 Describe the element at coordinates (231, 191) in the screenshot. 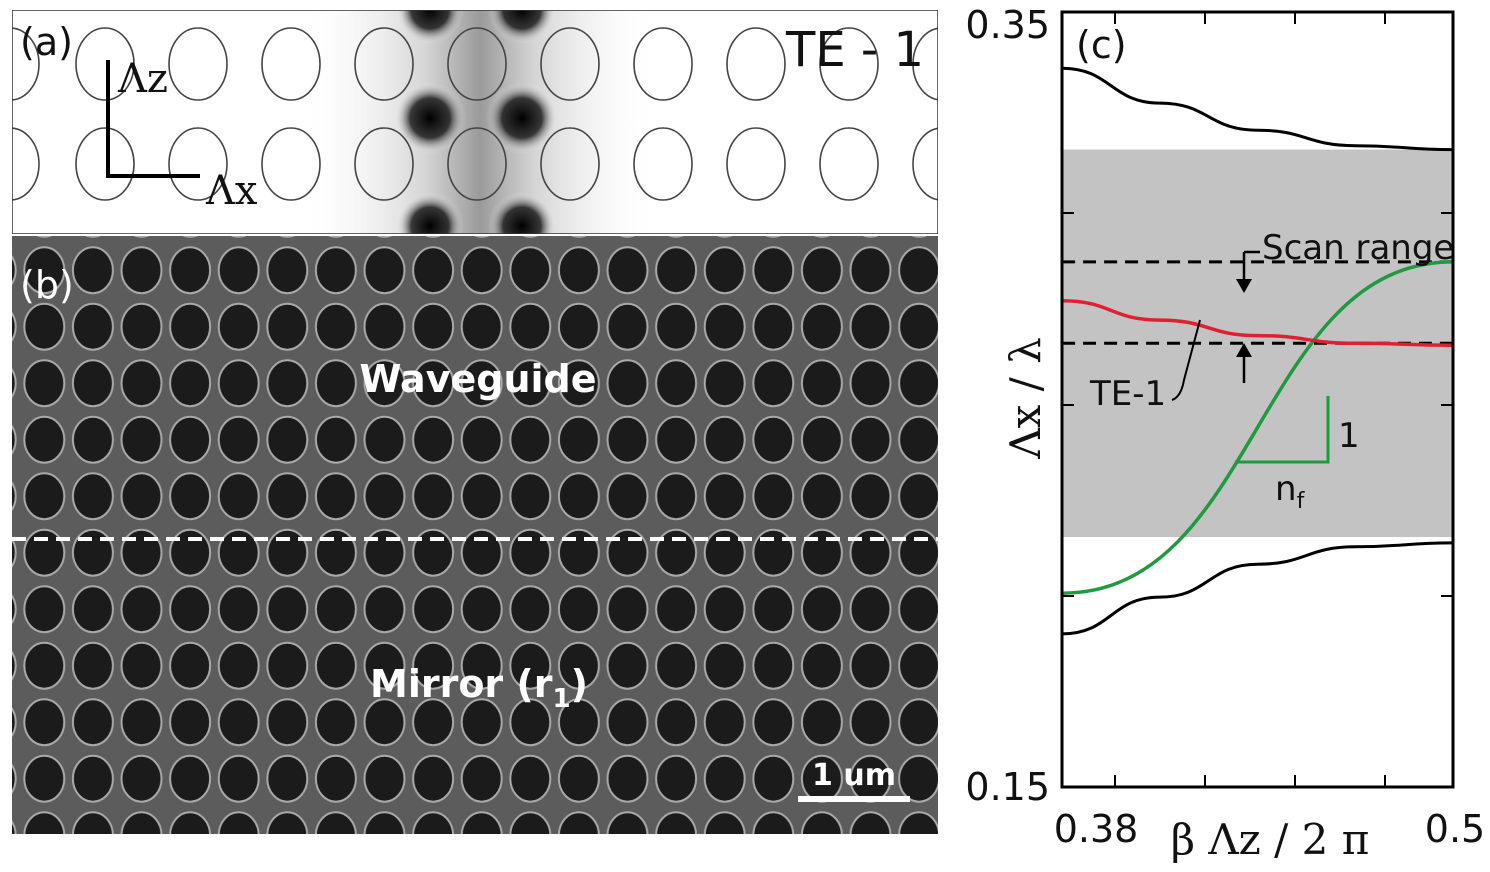

I see `axis-x-label: Λx` at that location.